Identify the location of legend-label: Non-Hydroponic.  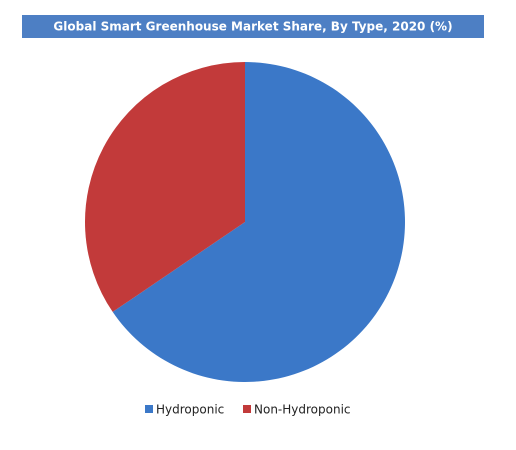
(302, 410).